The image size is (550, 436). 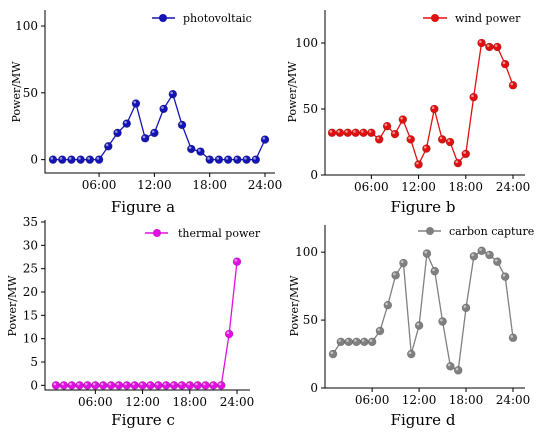 What do you see at coordinates (418, 187) in the screenshot?
I see `xtick-label-b-1: 12:00` at bounding box center [418, 187].